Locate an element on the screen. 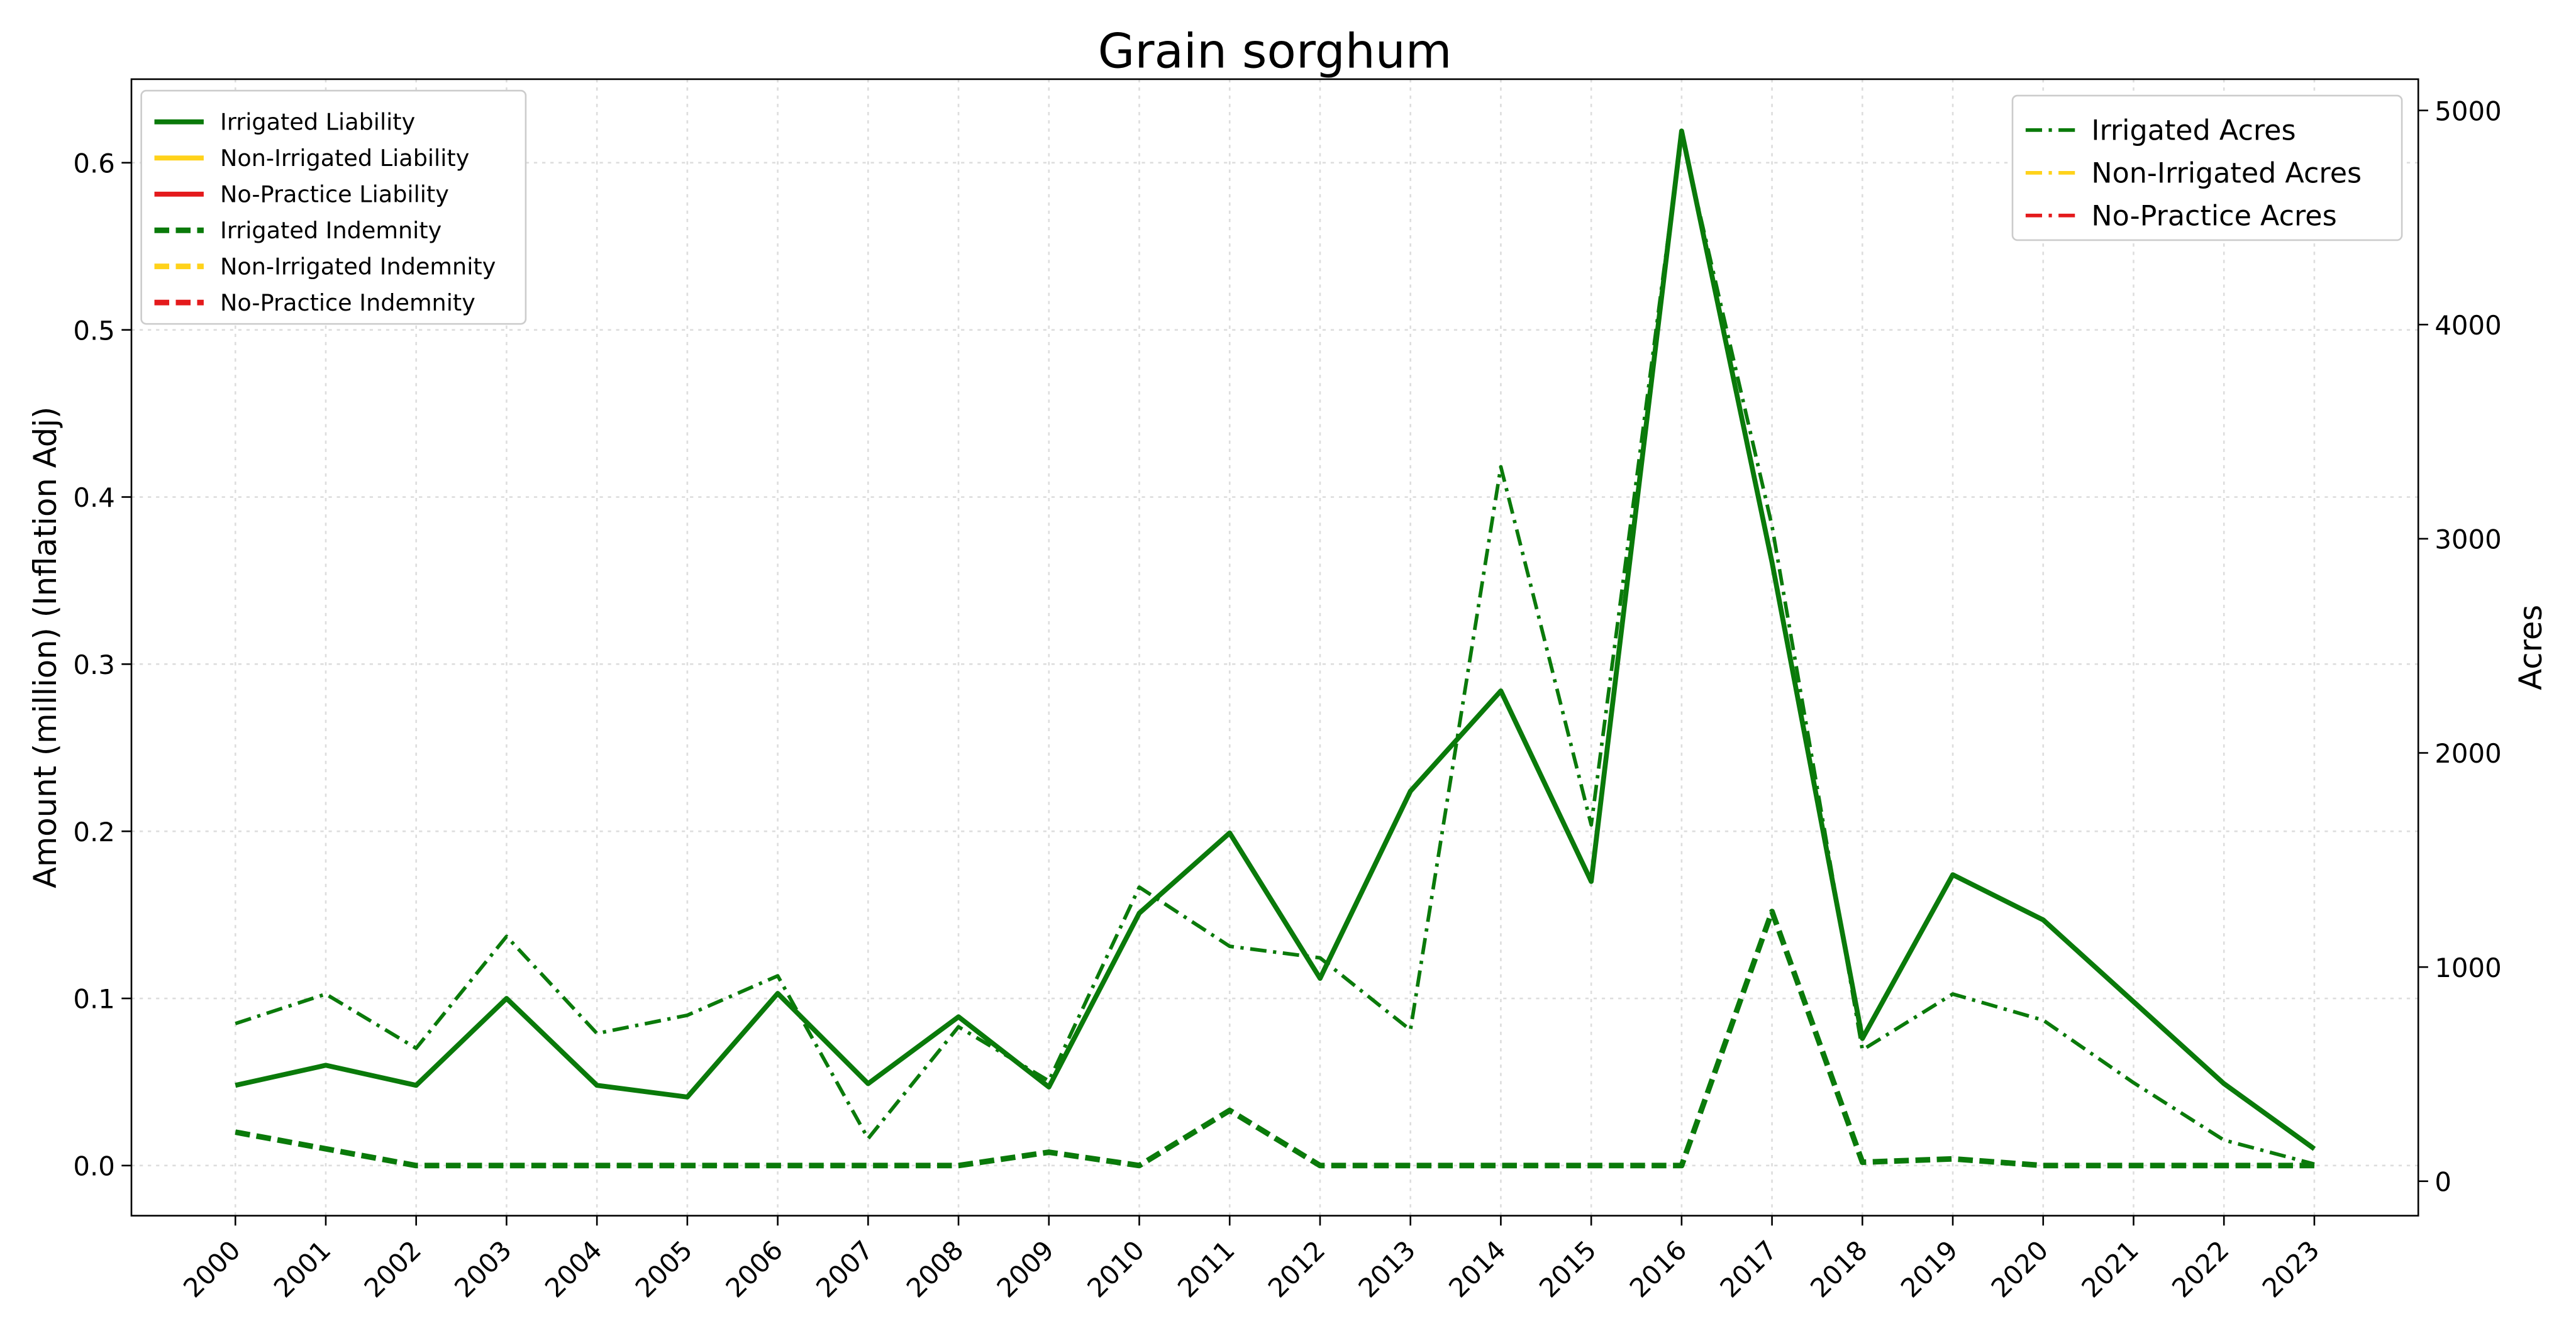 The height and width of the screenshot is (1331, 2576). y2-tick-label: 0 is located at coordinates (2442, 1181).